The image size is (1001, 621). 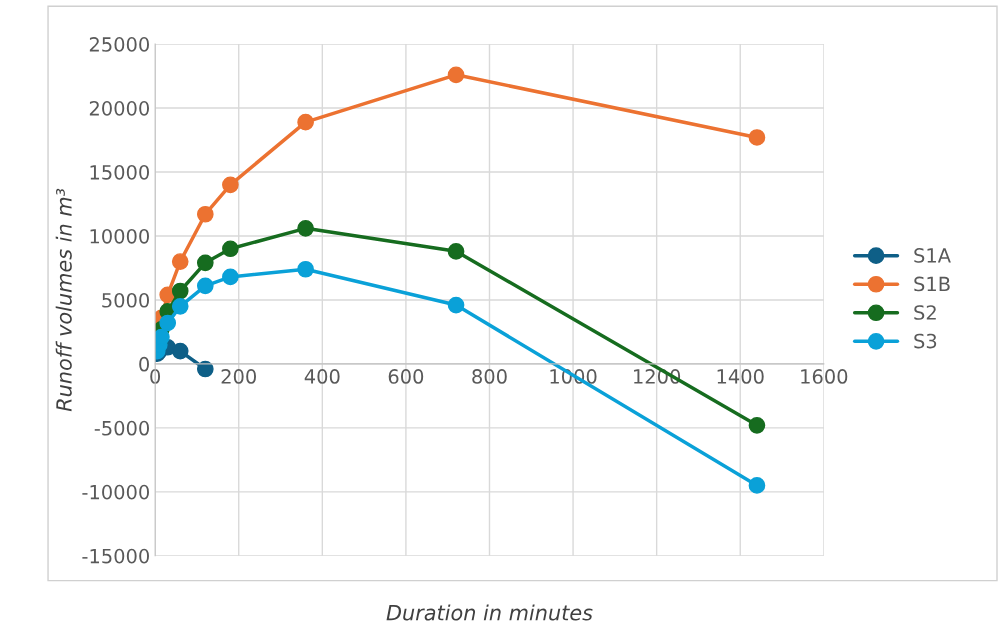 What do you see at coordinates (119, 44) in the screenshot?
I see `y-tick-label: 25000` at bounding box center [119, 44].